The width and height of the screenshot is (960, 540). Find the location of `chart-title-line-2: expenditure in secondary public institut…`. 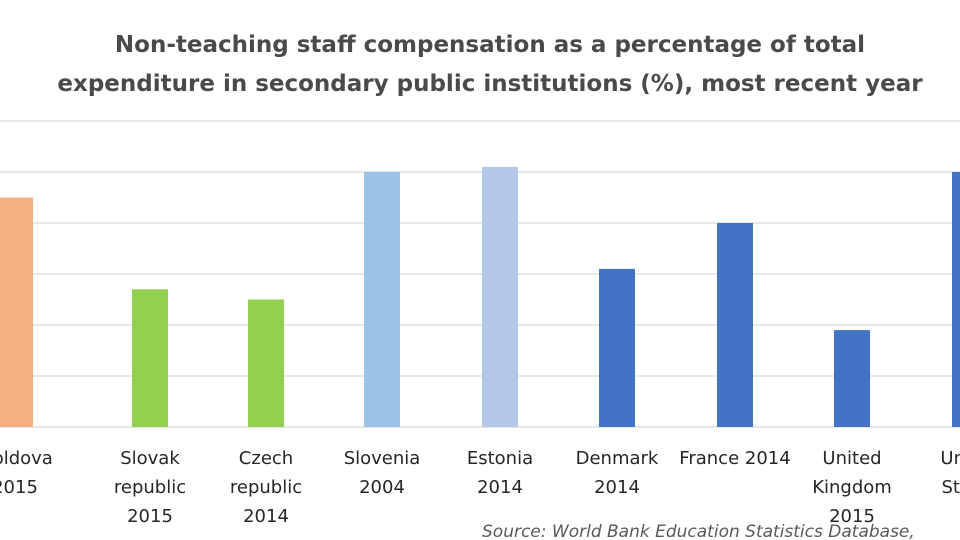

chart-title-line-2: expenditure in secondary public institut… is located at coordinates (490, 84).